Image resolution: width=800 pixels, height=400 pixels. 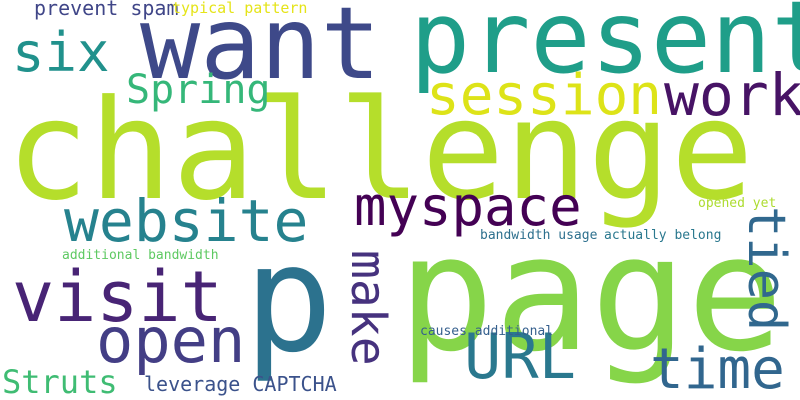 I want to click on word-six: six, so click(x=61, y=52).